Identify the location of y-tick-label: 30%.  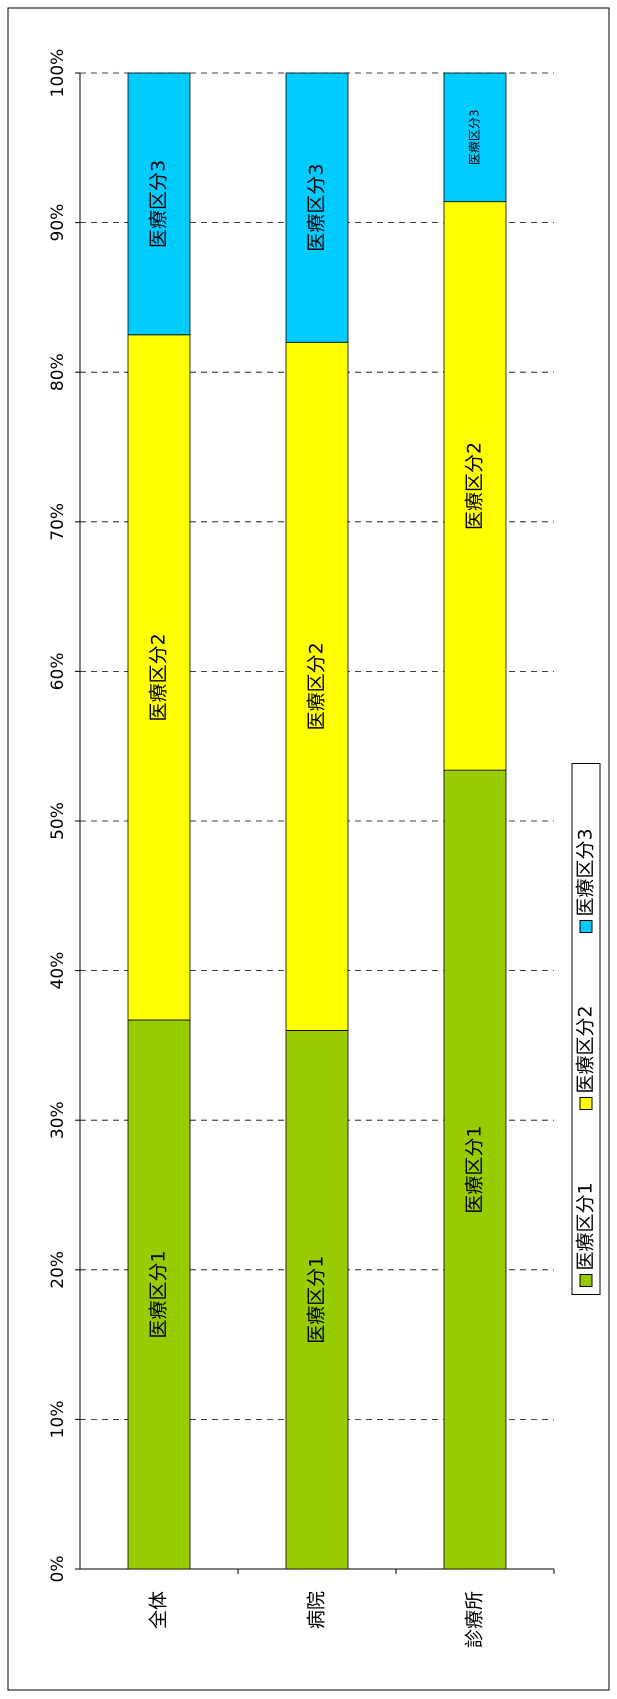
(58, 1120).